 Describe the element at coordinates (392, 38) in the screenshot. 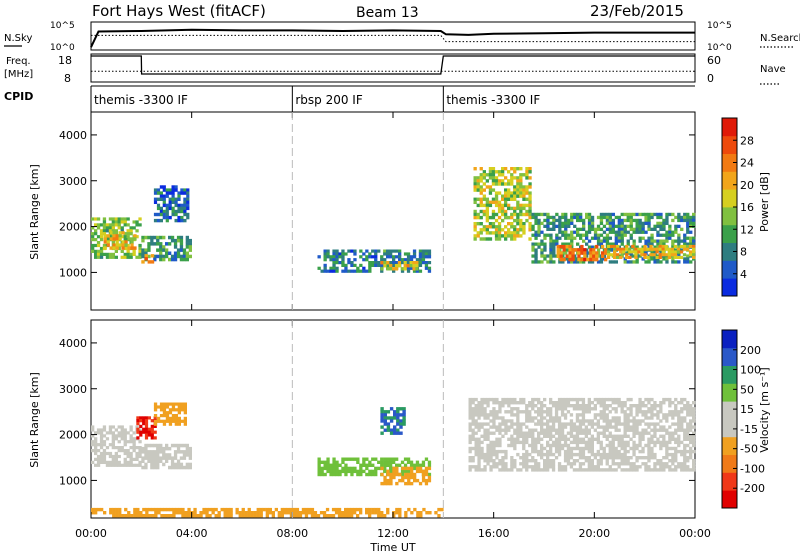

I see `nsky-line` at that location.